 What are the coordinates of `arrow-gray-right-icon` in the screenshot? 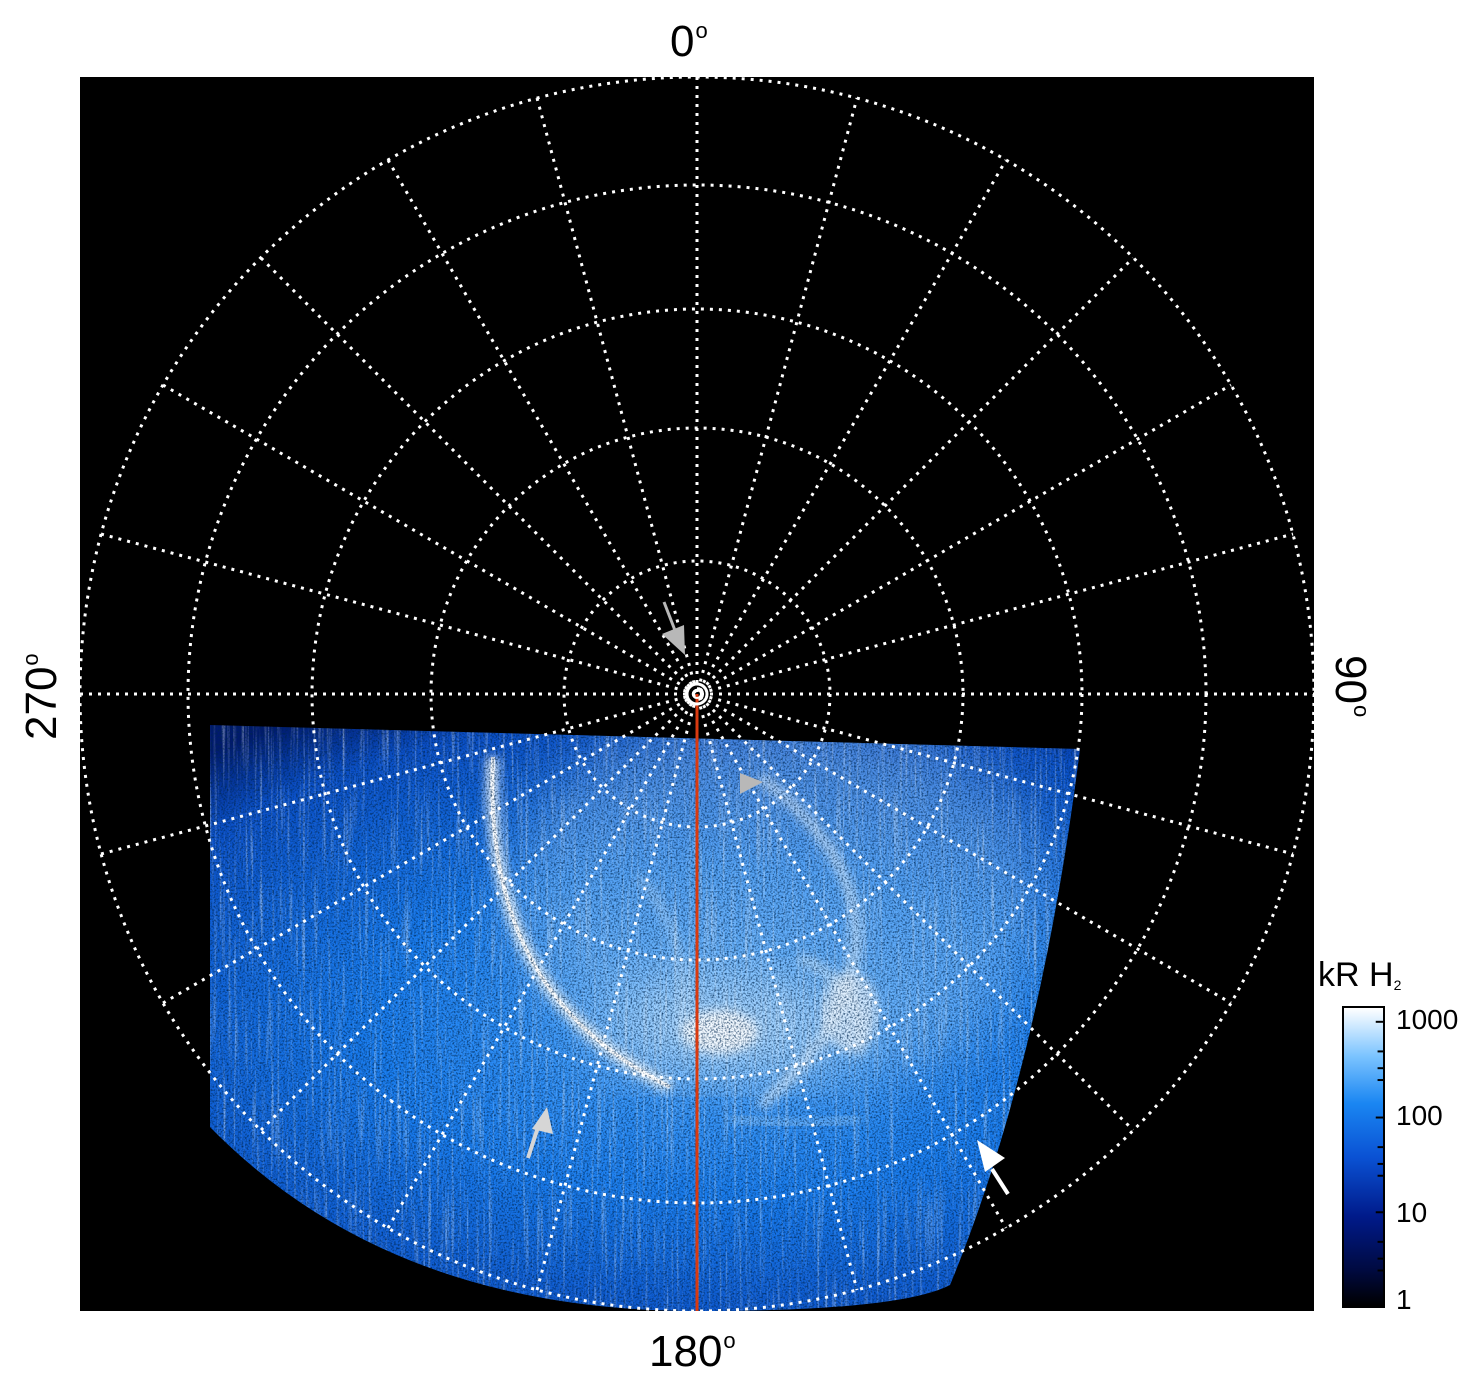 It's located at (751, 783).